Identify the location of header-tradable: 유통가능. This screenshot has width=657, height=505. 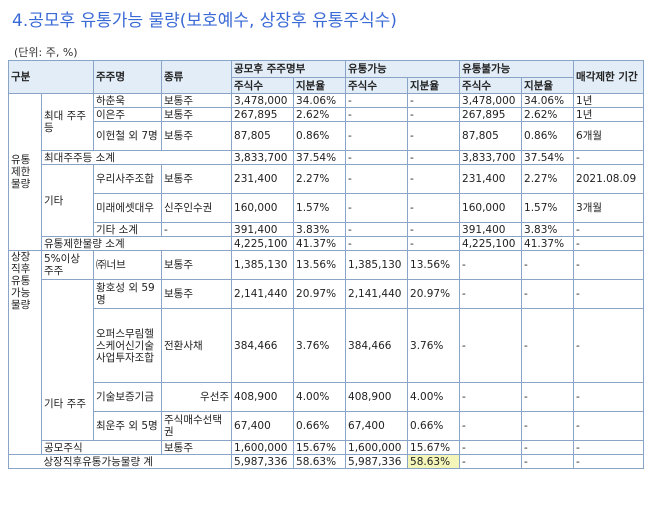
(403, 69).